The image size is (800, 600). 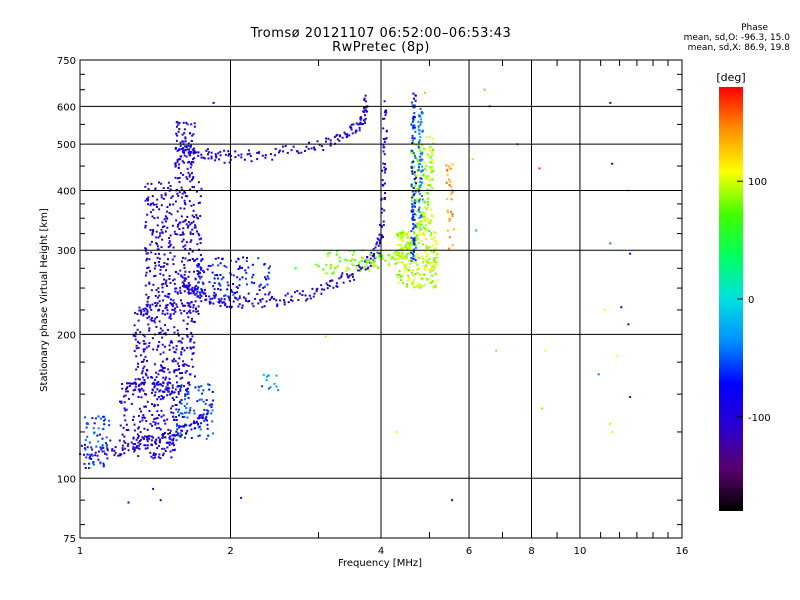 I want to click on y-axis-label: Stationary phase Virtual Height [km], so click(x=44, y=300).